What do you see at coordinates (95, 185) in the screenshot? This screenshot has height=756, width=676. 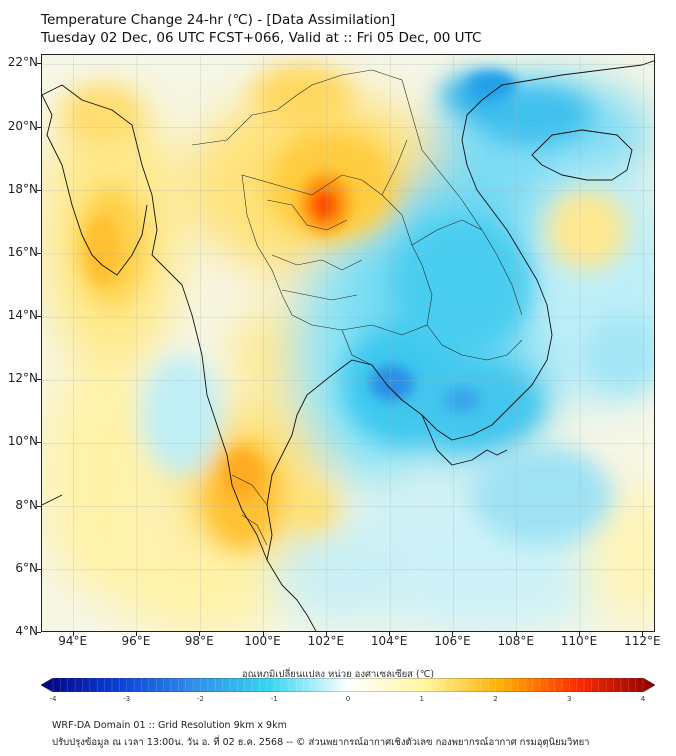 I see `coastline-myanmar` at bounding box center [95, 185].